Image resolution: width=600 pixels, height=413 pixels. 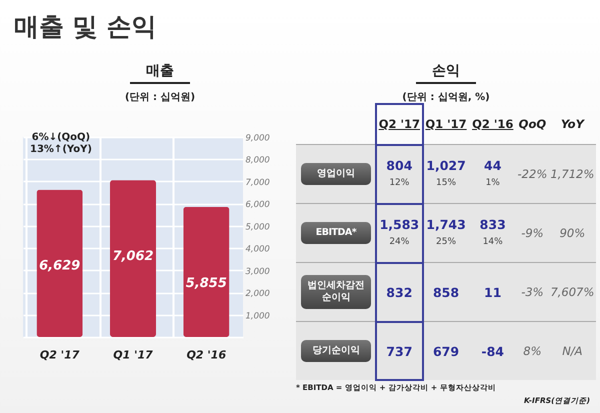 I want to click on x-tick-label: Q1 '17, so click(x=133, y=355).